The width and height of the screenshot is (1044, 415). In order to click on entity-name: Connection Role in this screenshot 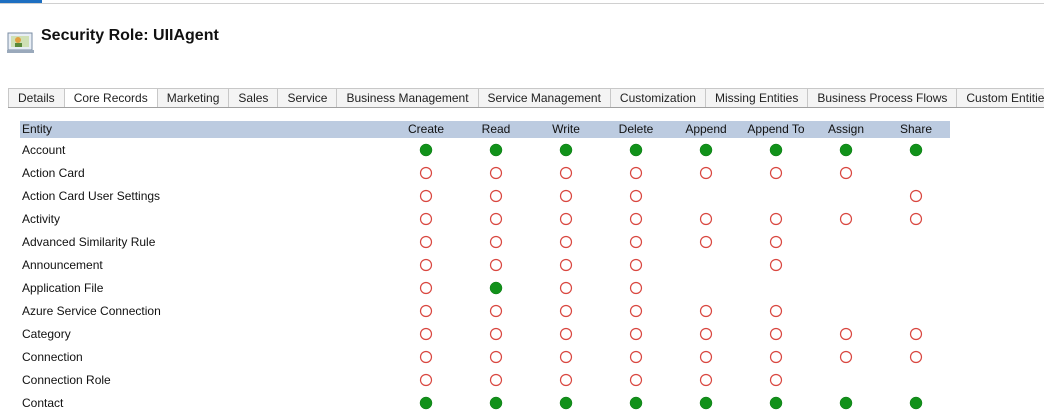, I will do `click(66, 380)`.